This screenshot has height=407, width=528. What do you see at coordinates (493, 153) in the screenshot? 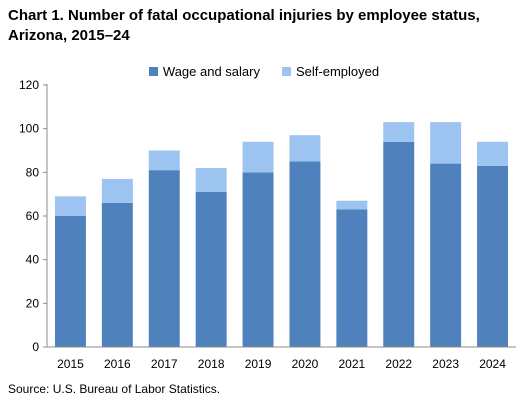
I see `bar-self-employed-2024` at bounding box center [493, 153].